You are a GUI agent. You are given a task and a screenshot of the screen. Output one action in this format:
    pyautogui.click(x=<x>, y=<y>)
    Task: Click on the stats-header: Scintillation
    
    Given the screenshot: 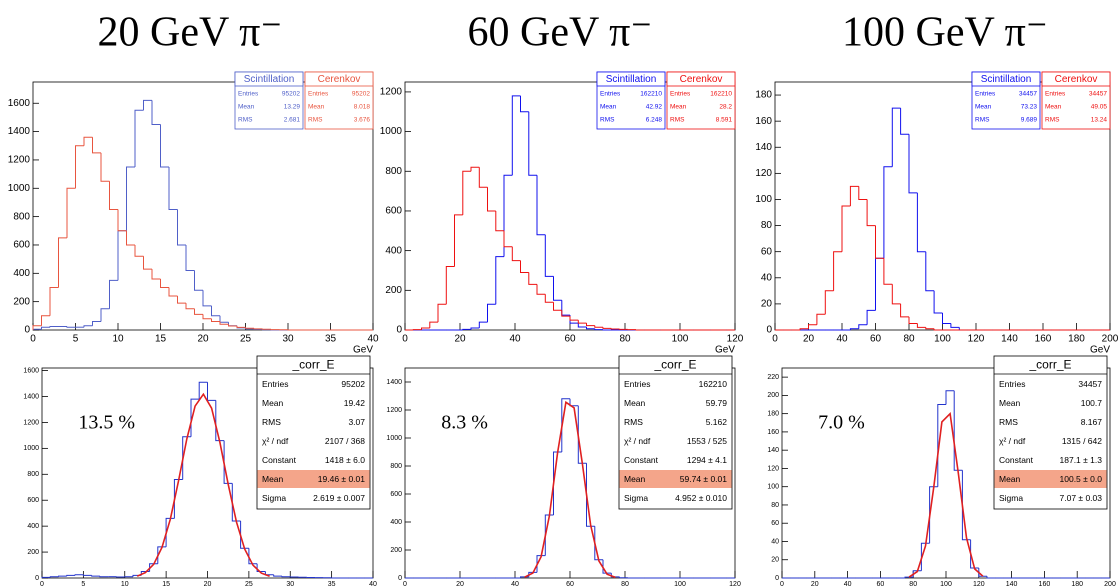 What is the action you would take?
    pyautogui.click(x=1006, y=79)
    